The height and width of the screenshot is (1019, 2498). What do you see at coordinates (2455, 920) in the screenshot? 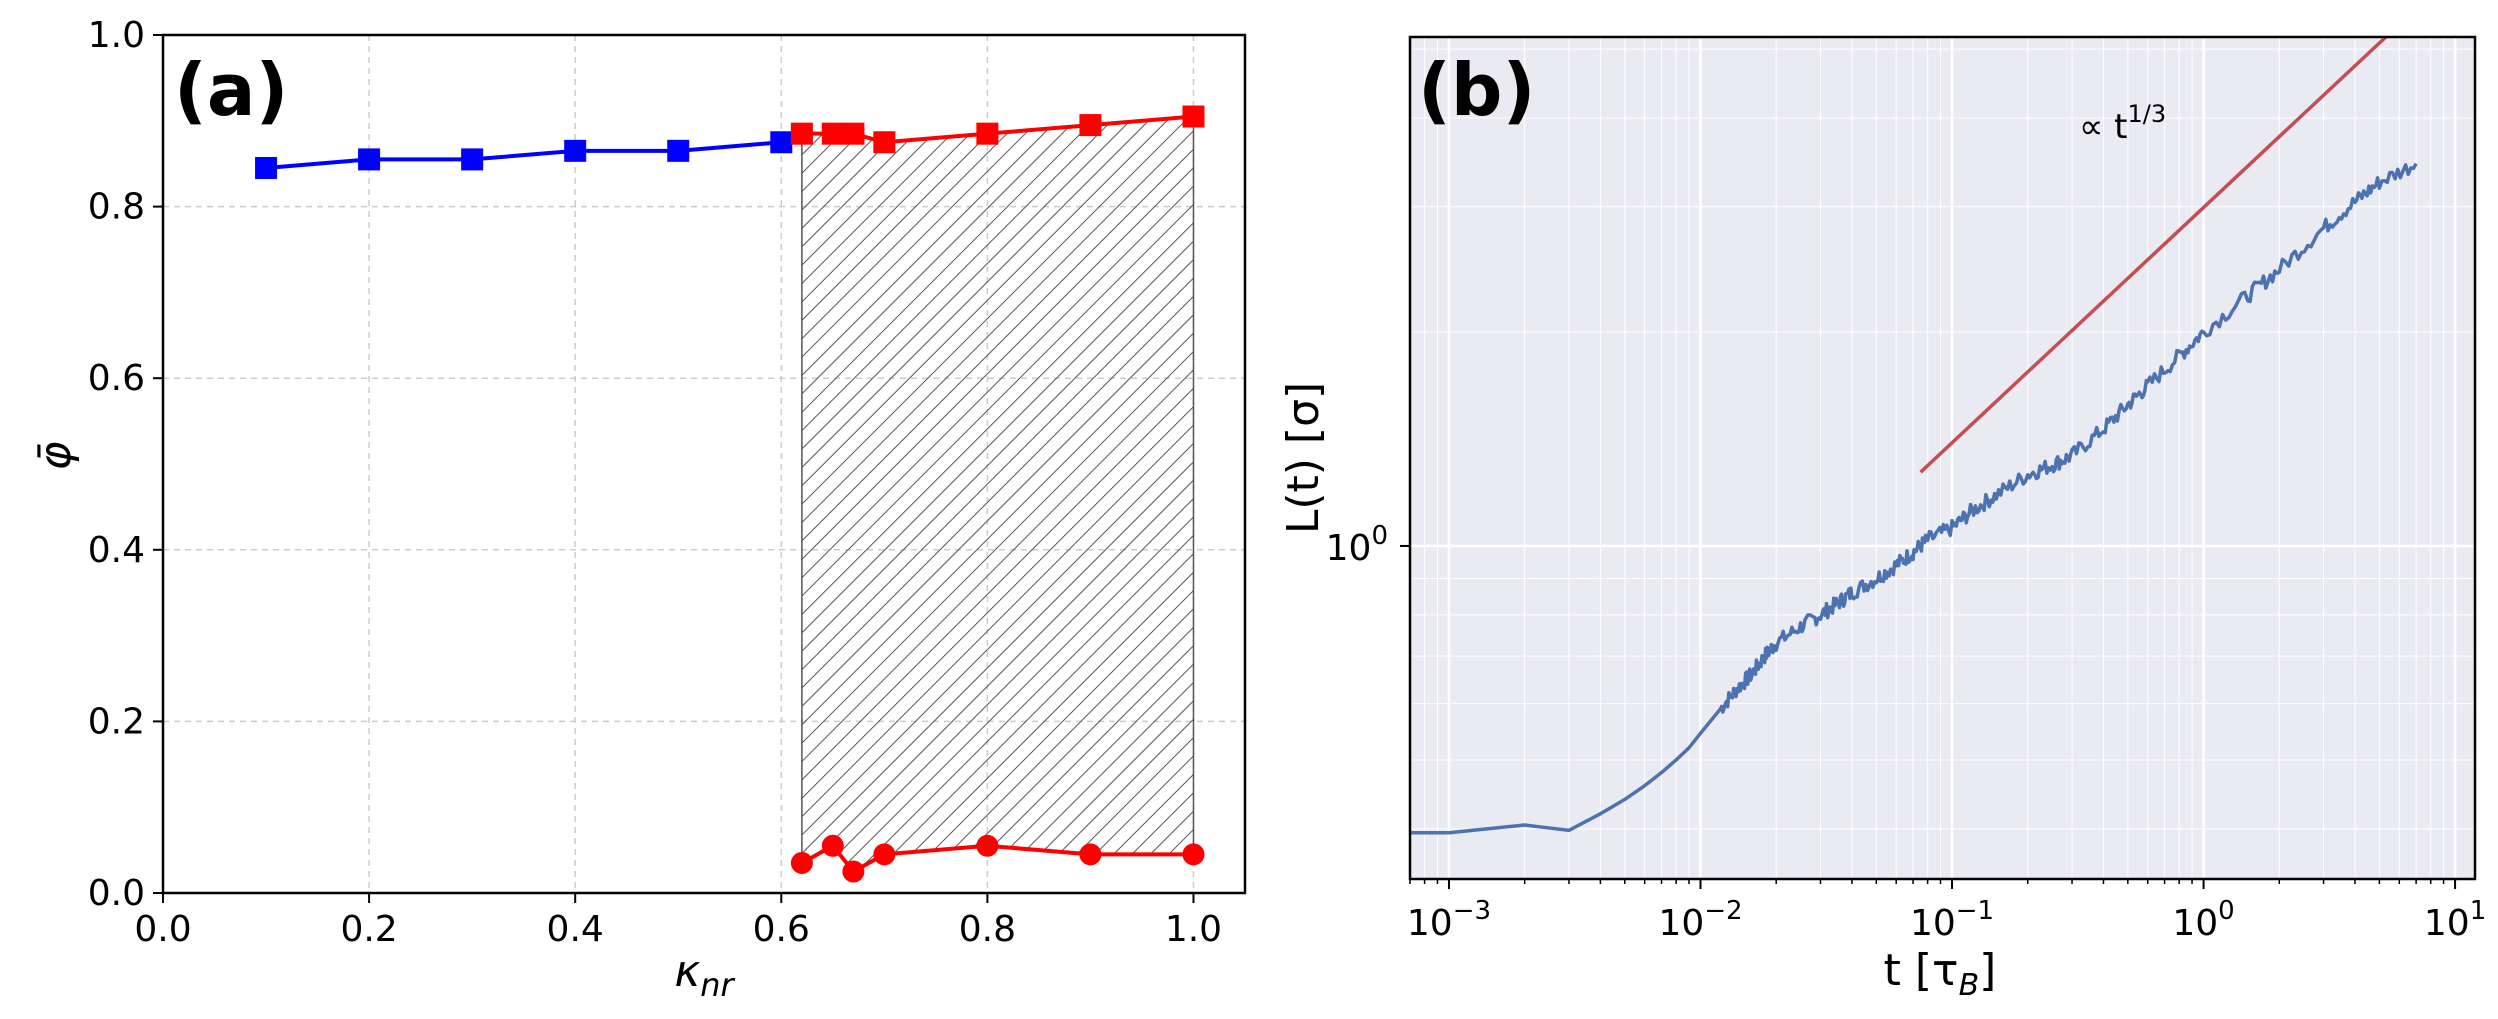
I see `x-tick-label: 10¹` at bounding box center [2455, 920].